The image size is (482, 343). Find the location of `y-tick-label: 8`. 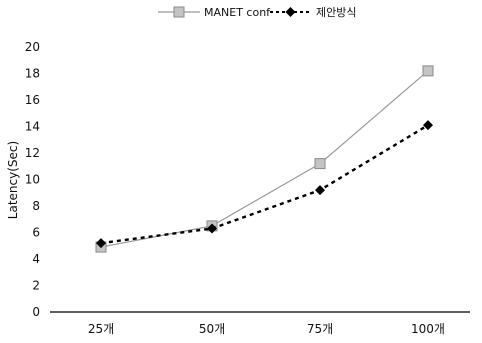

y-tick-label: 8 is located at coordinates (36, 206).